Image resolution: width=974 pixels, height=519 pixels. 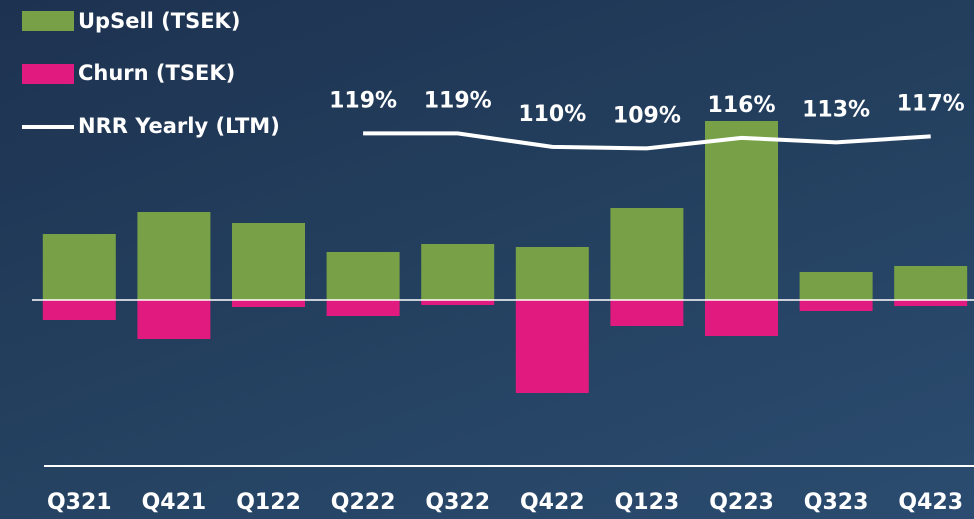 What do you see at coordinates (174, 502) in the screenshot?
I see `x-tick-label: Q421` at bounding box center [174, 502].